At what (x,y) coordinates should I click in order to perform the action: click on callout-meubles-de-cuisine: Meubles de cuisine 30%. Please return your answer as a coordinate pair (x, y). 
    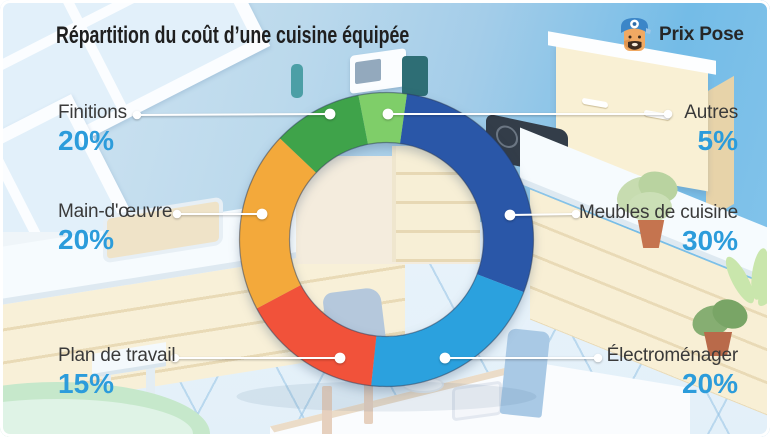
    Looking at the image, I should click on (658, 229).